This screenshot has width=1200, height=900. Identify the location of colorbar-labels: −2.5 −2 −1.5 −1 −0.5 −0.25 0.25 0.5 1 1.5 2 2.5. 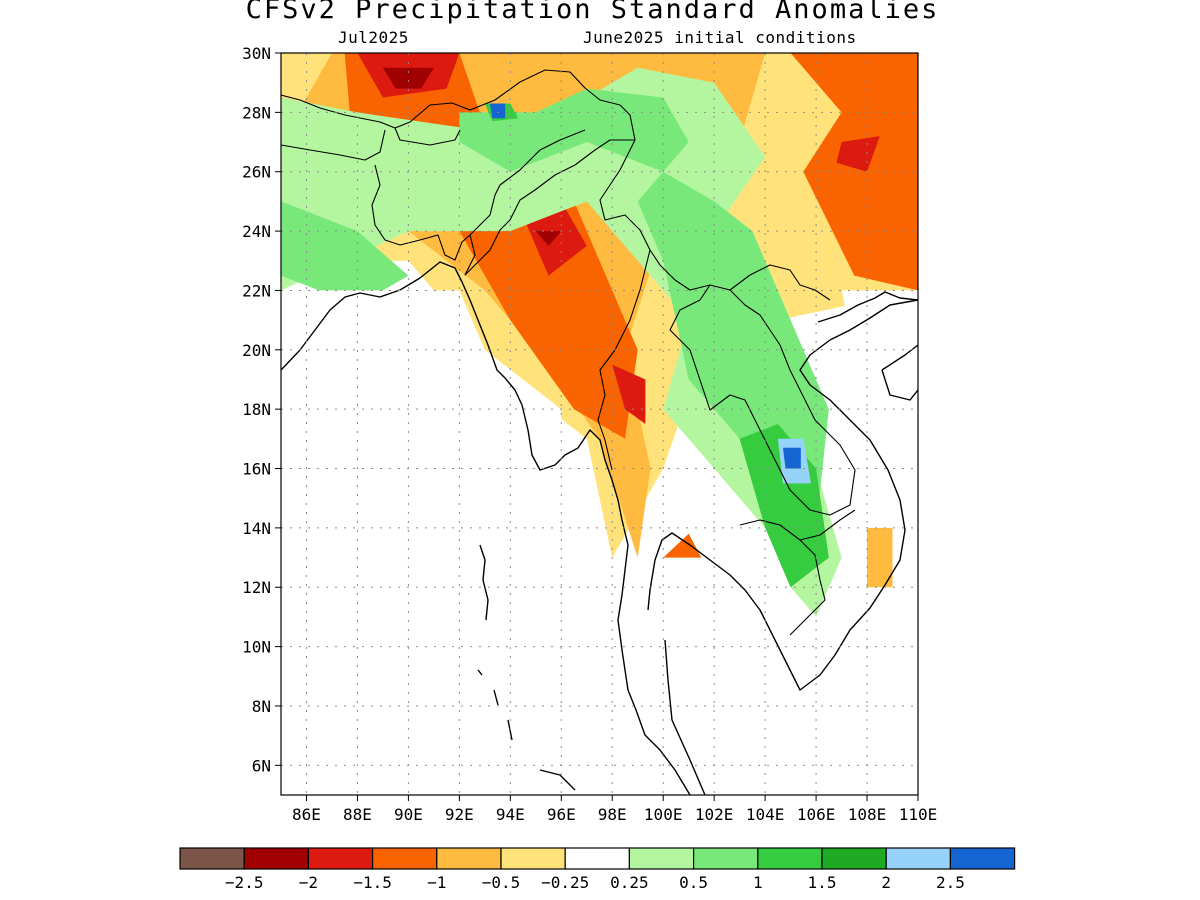
(595, 882).